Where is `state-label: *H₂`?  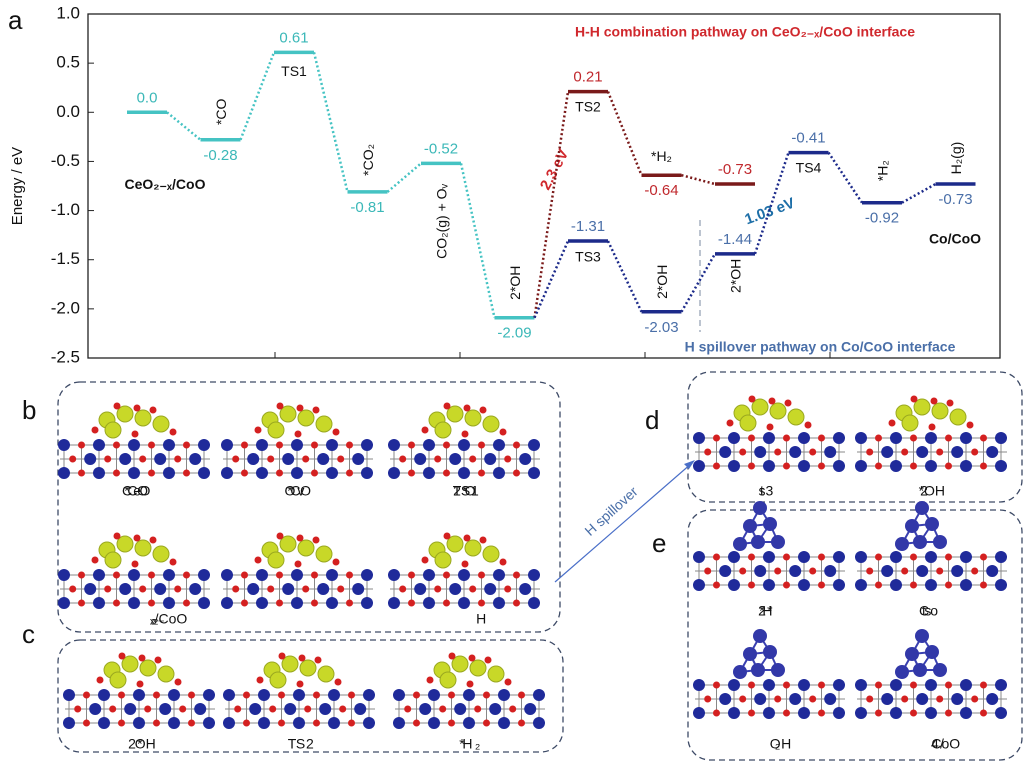
state-label: *H₂ is located at coordinates (661, 156).